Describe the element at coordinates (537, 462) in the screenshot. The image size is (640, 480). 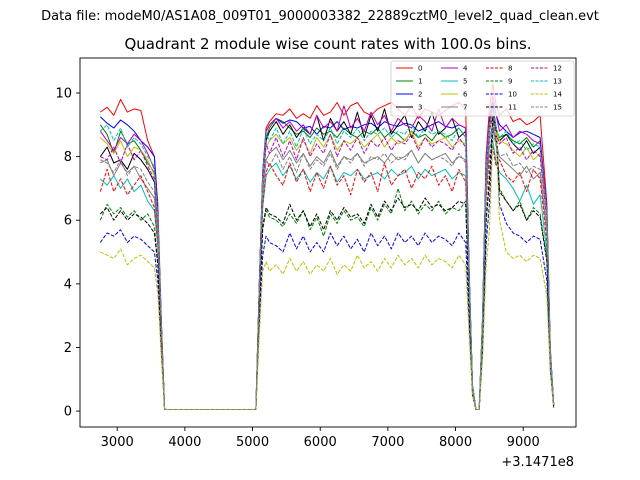
I see `x-offset-text: +3.1471e8` at that location.